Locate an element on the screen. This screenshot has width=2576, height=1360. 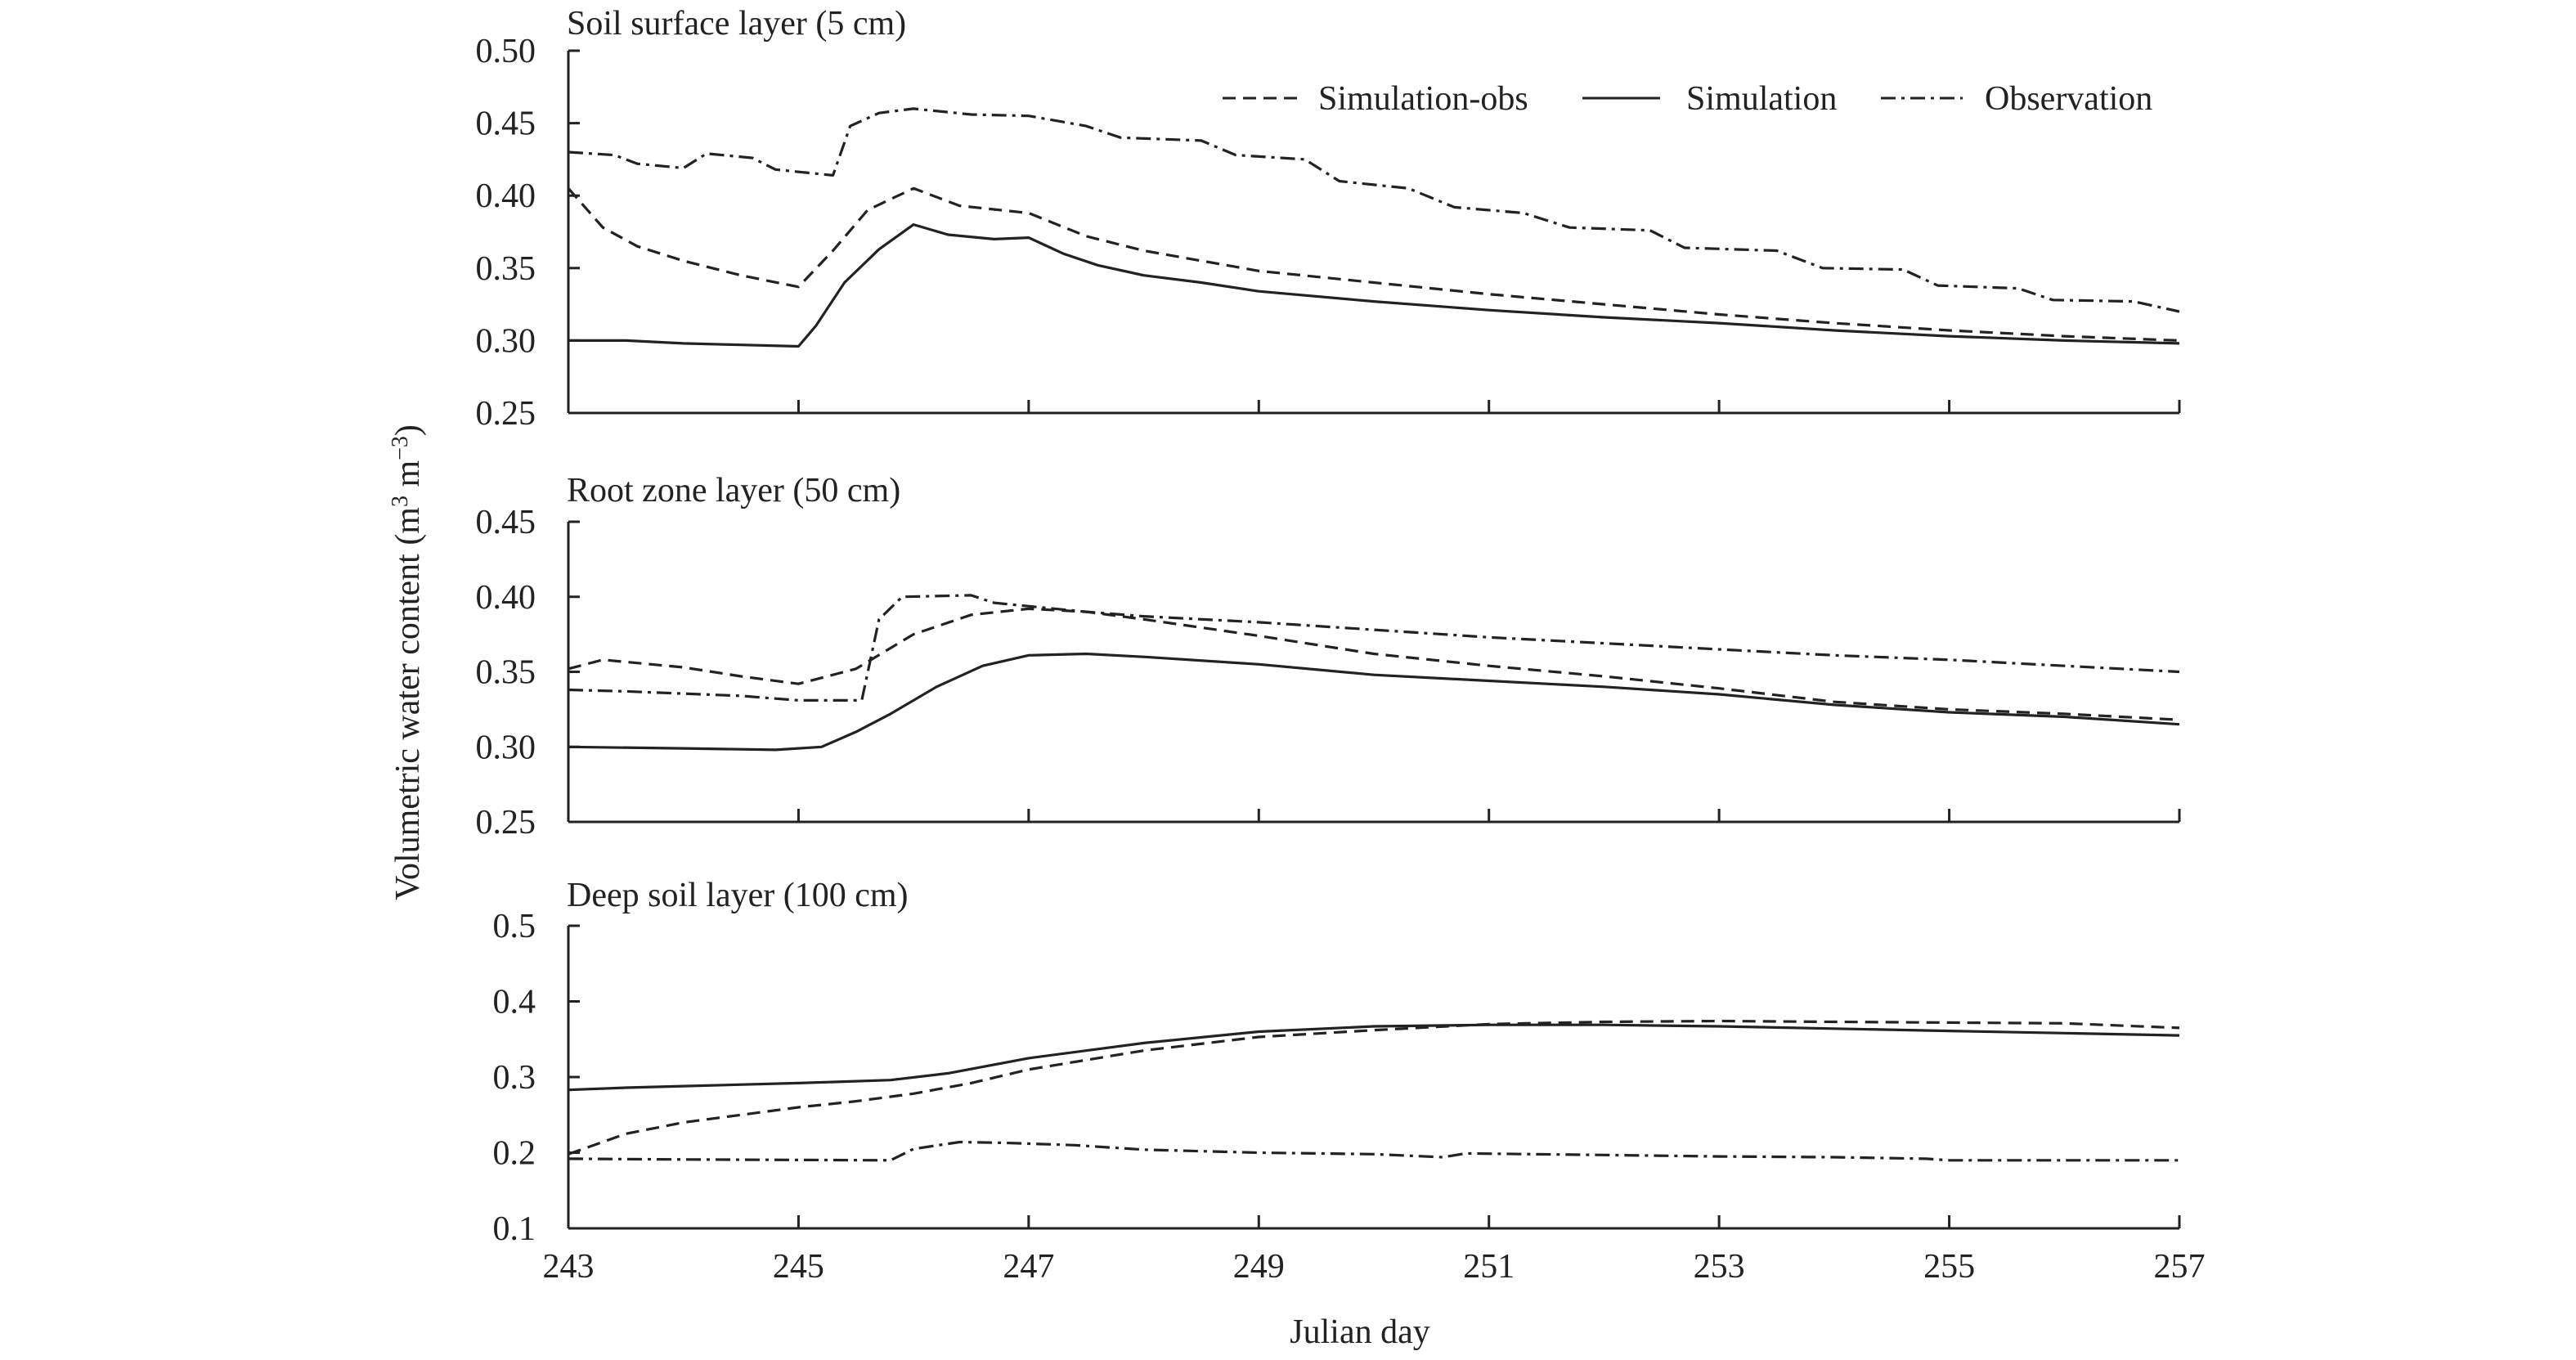
y-tick-label-surface: 0.35 is located at coordinates (506, 269).